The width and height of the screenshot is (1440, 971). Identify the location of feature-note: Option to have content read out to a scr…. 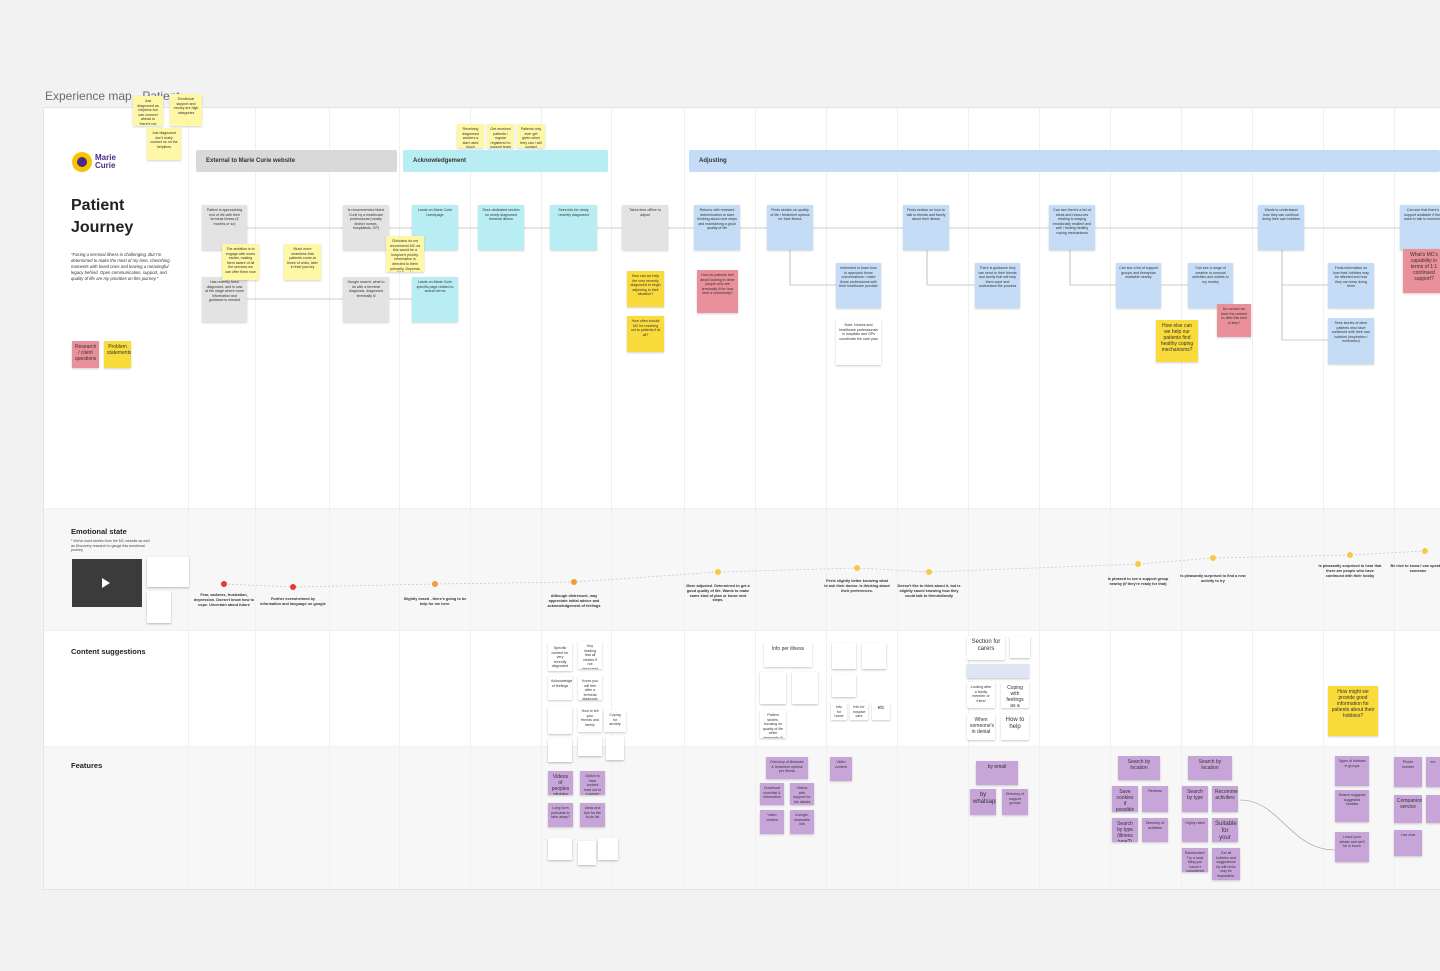
(592, 783).